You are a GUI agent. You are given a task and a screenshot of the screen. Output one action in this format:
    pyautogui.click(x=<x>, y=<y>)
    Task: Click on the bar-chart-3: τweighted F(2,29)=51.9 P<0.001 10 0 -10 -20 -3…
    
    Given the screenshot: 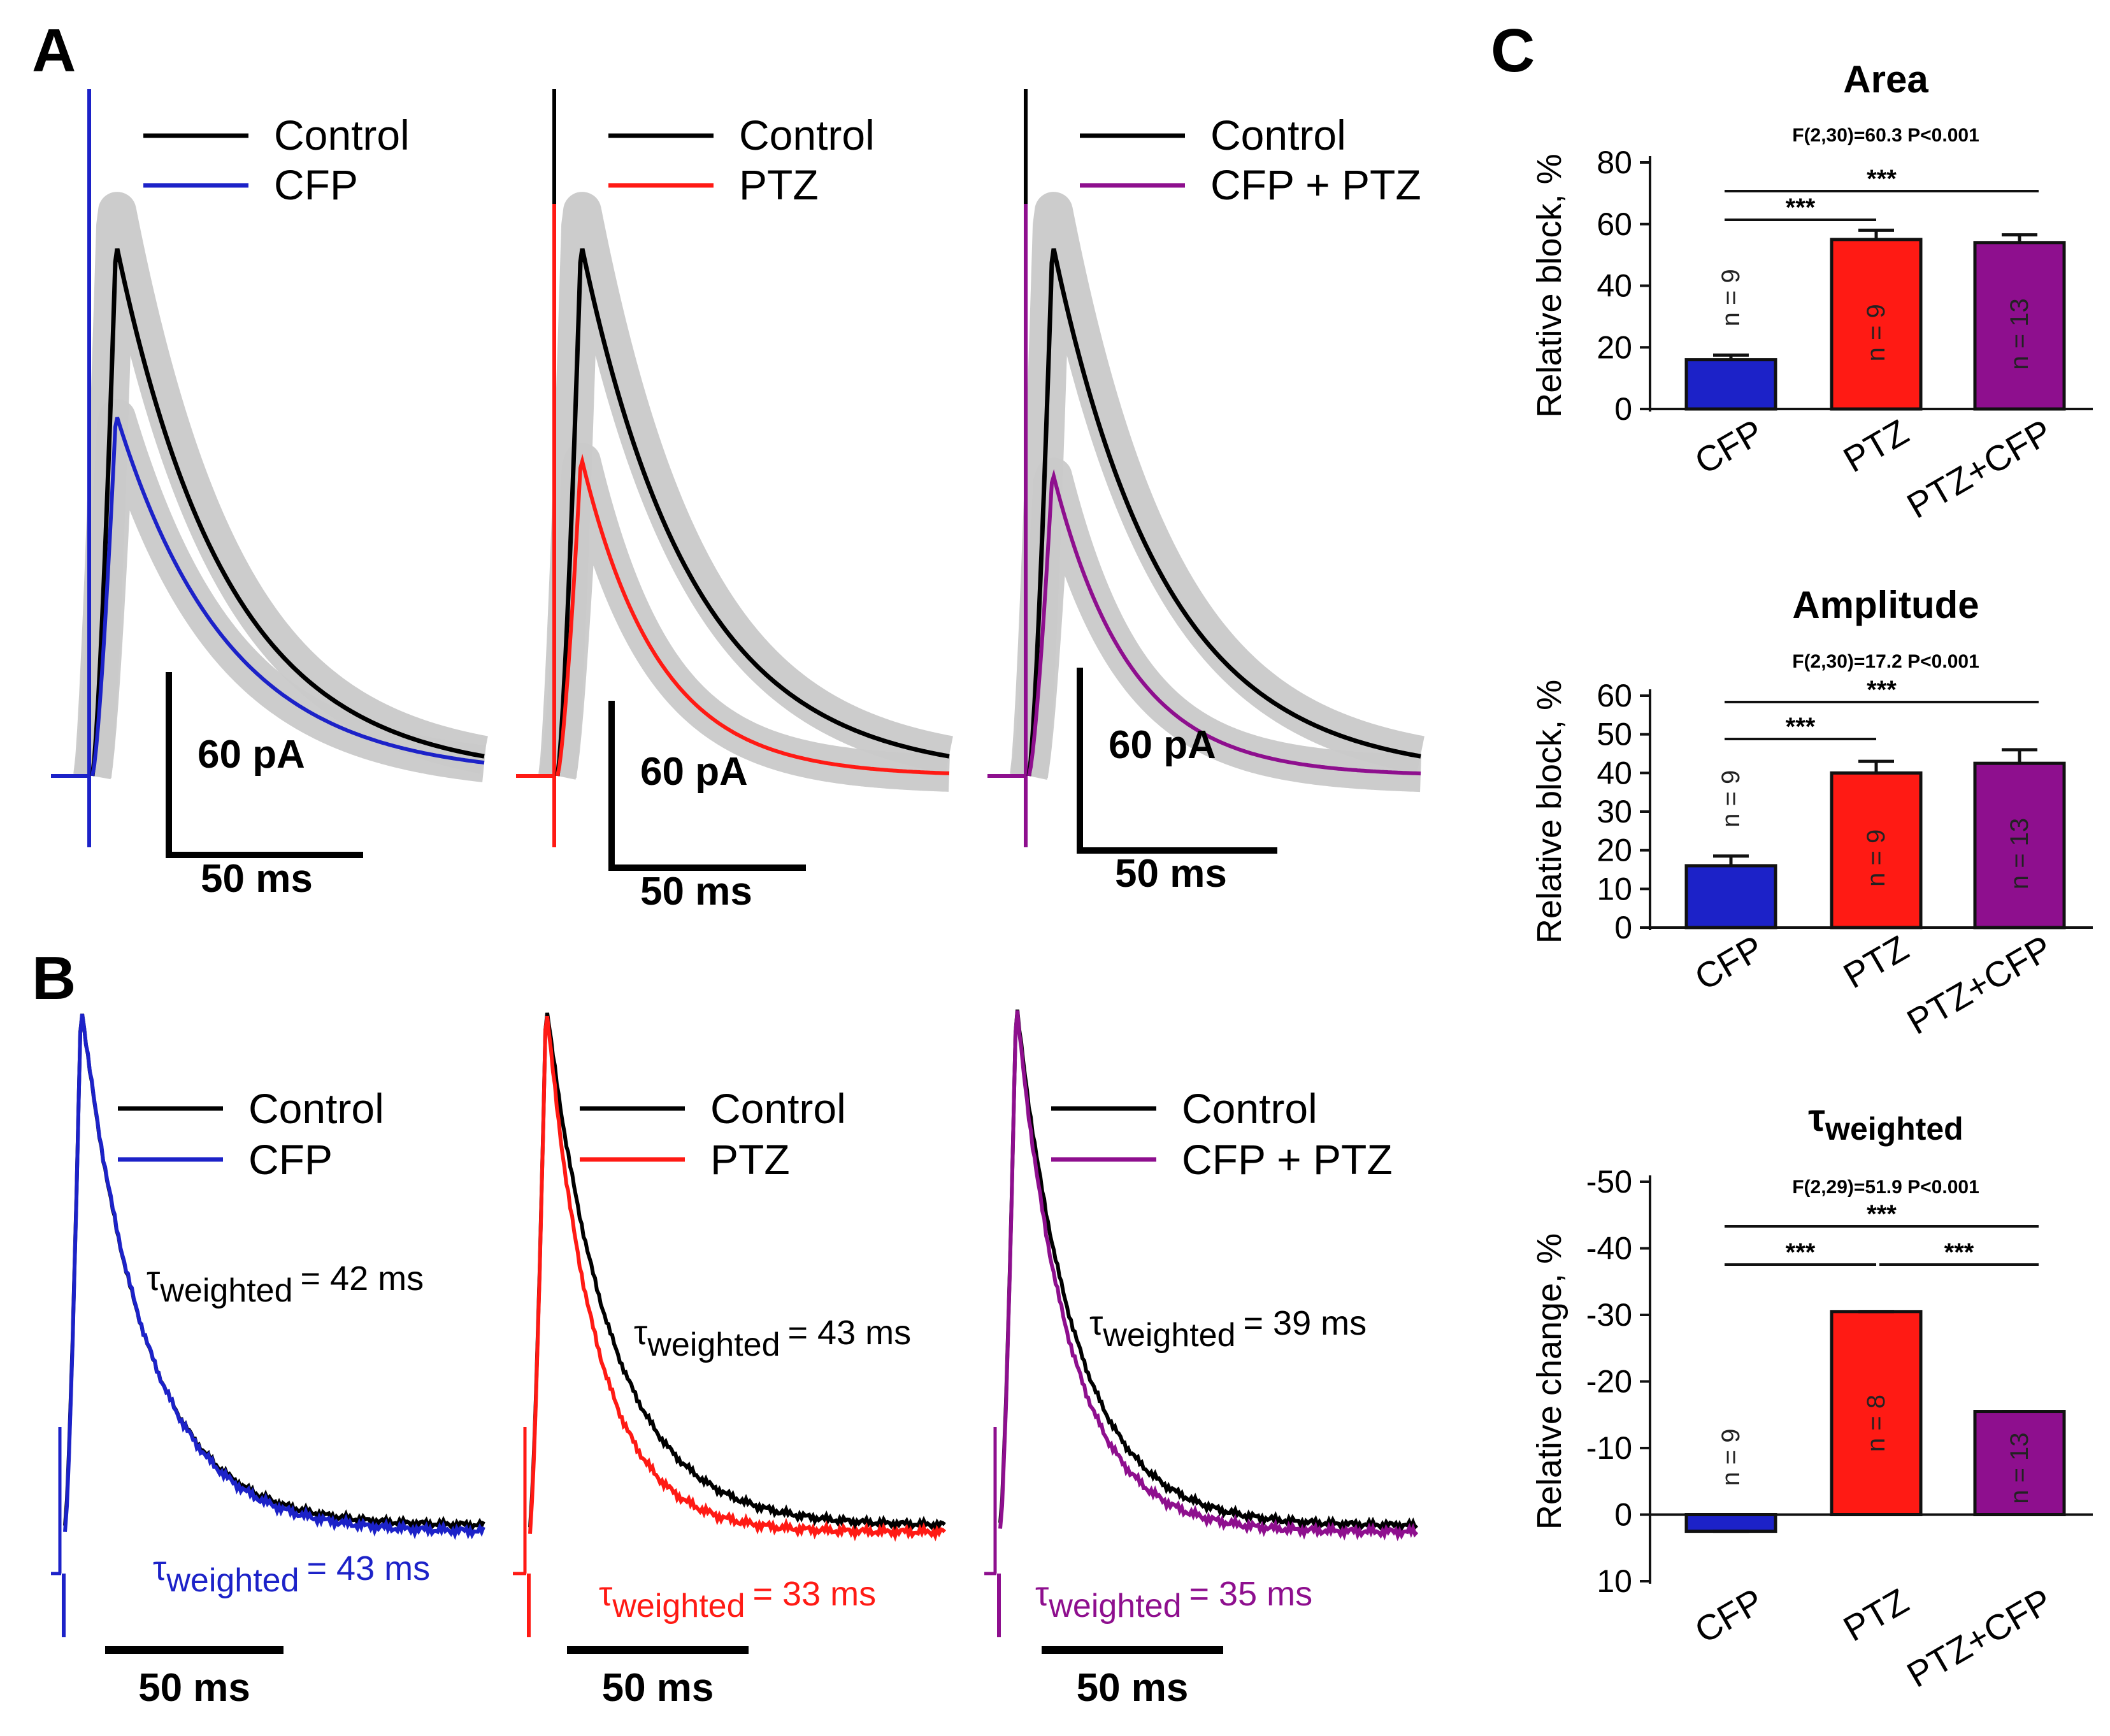 What is the action you would take?
    pyautogui.click(x=1812, y=1395)
    